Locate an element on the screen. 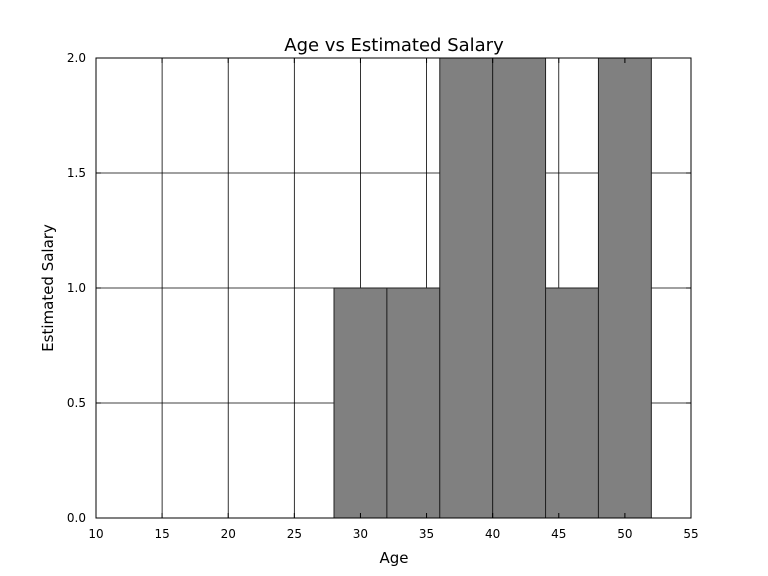  y-tick-label: 1.0 is located at coordinates (76, 288).